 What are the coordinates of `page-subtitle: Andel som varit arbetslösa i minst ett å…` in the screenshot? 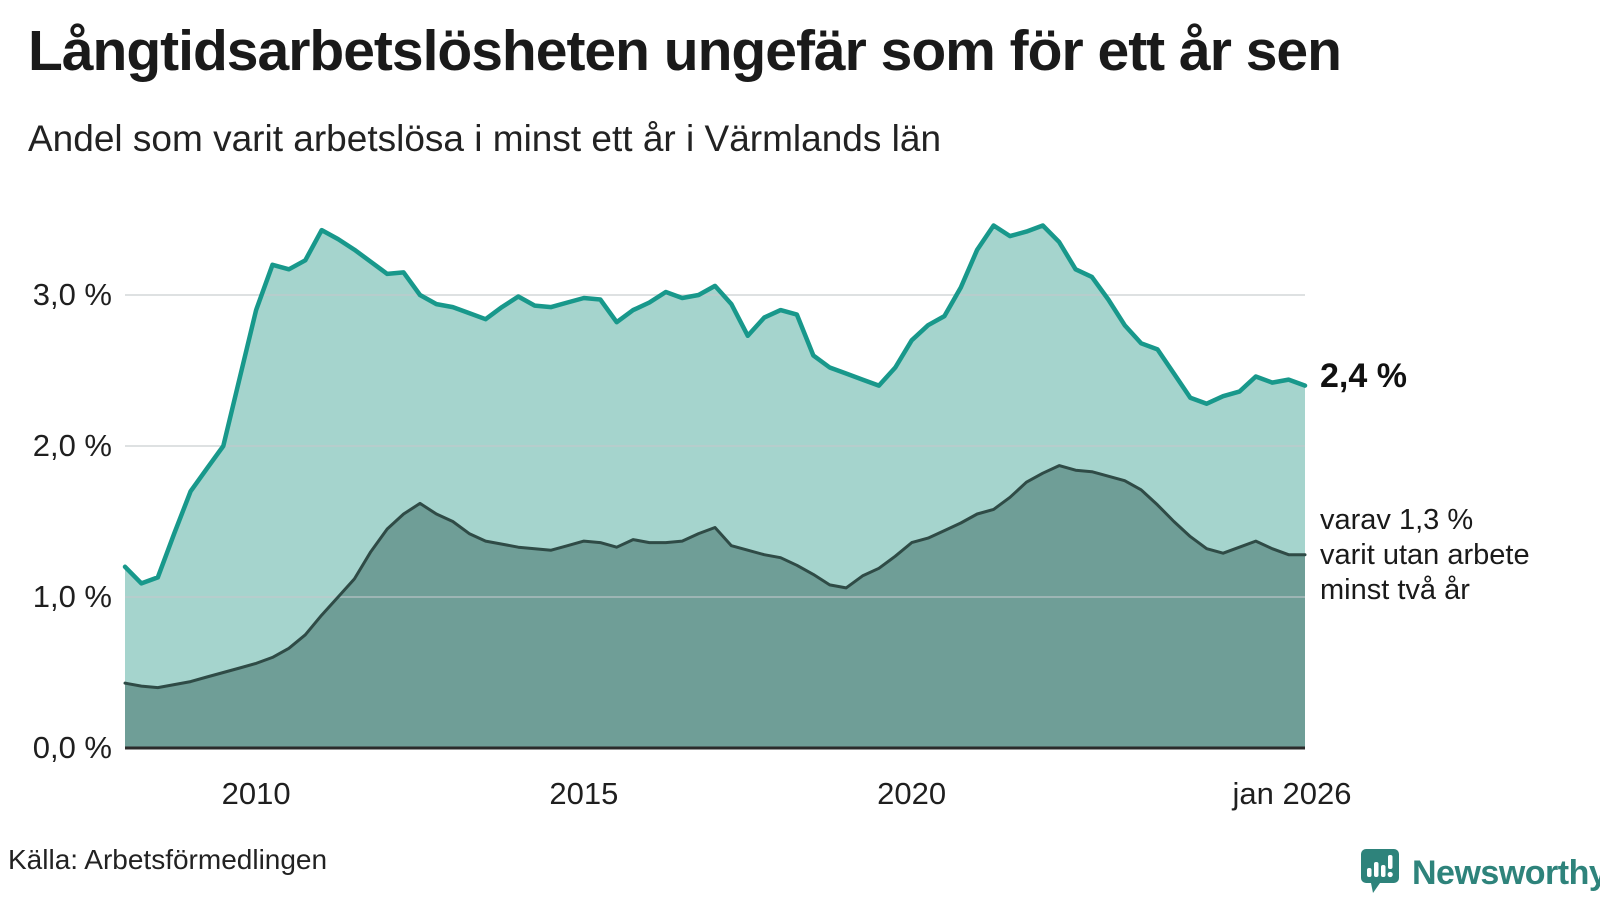 It's located at (485, 138).